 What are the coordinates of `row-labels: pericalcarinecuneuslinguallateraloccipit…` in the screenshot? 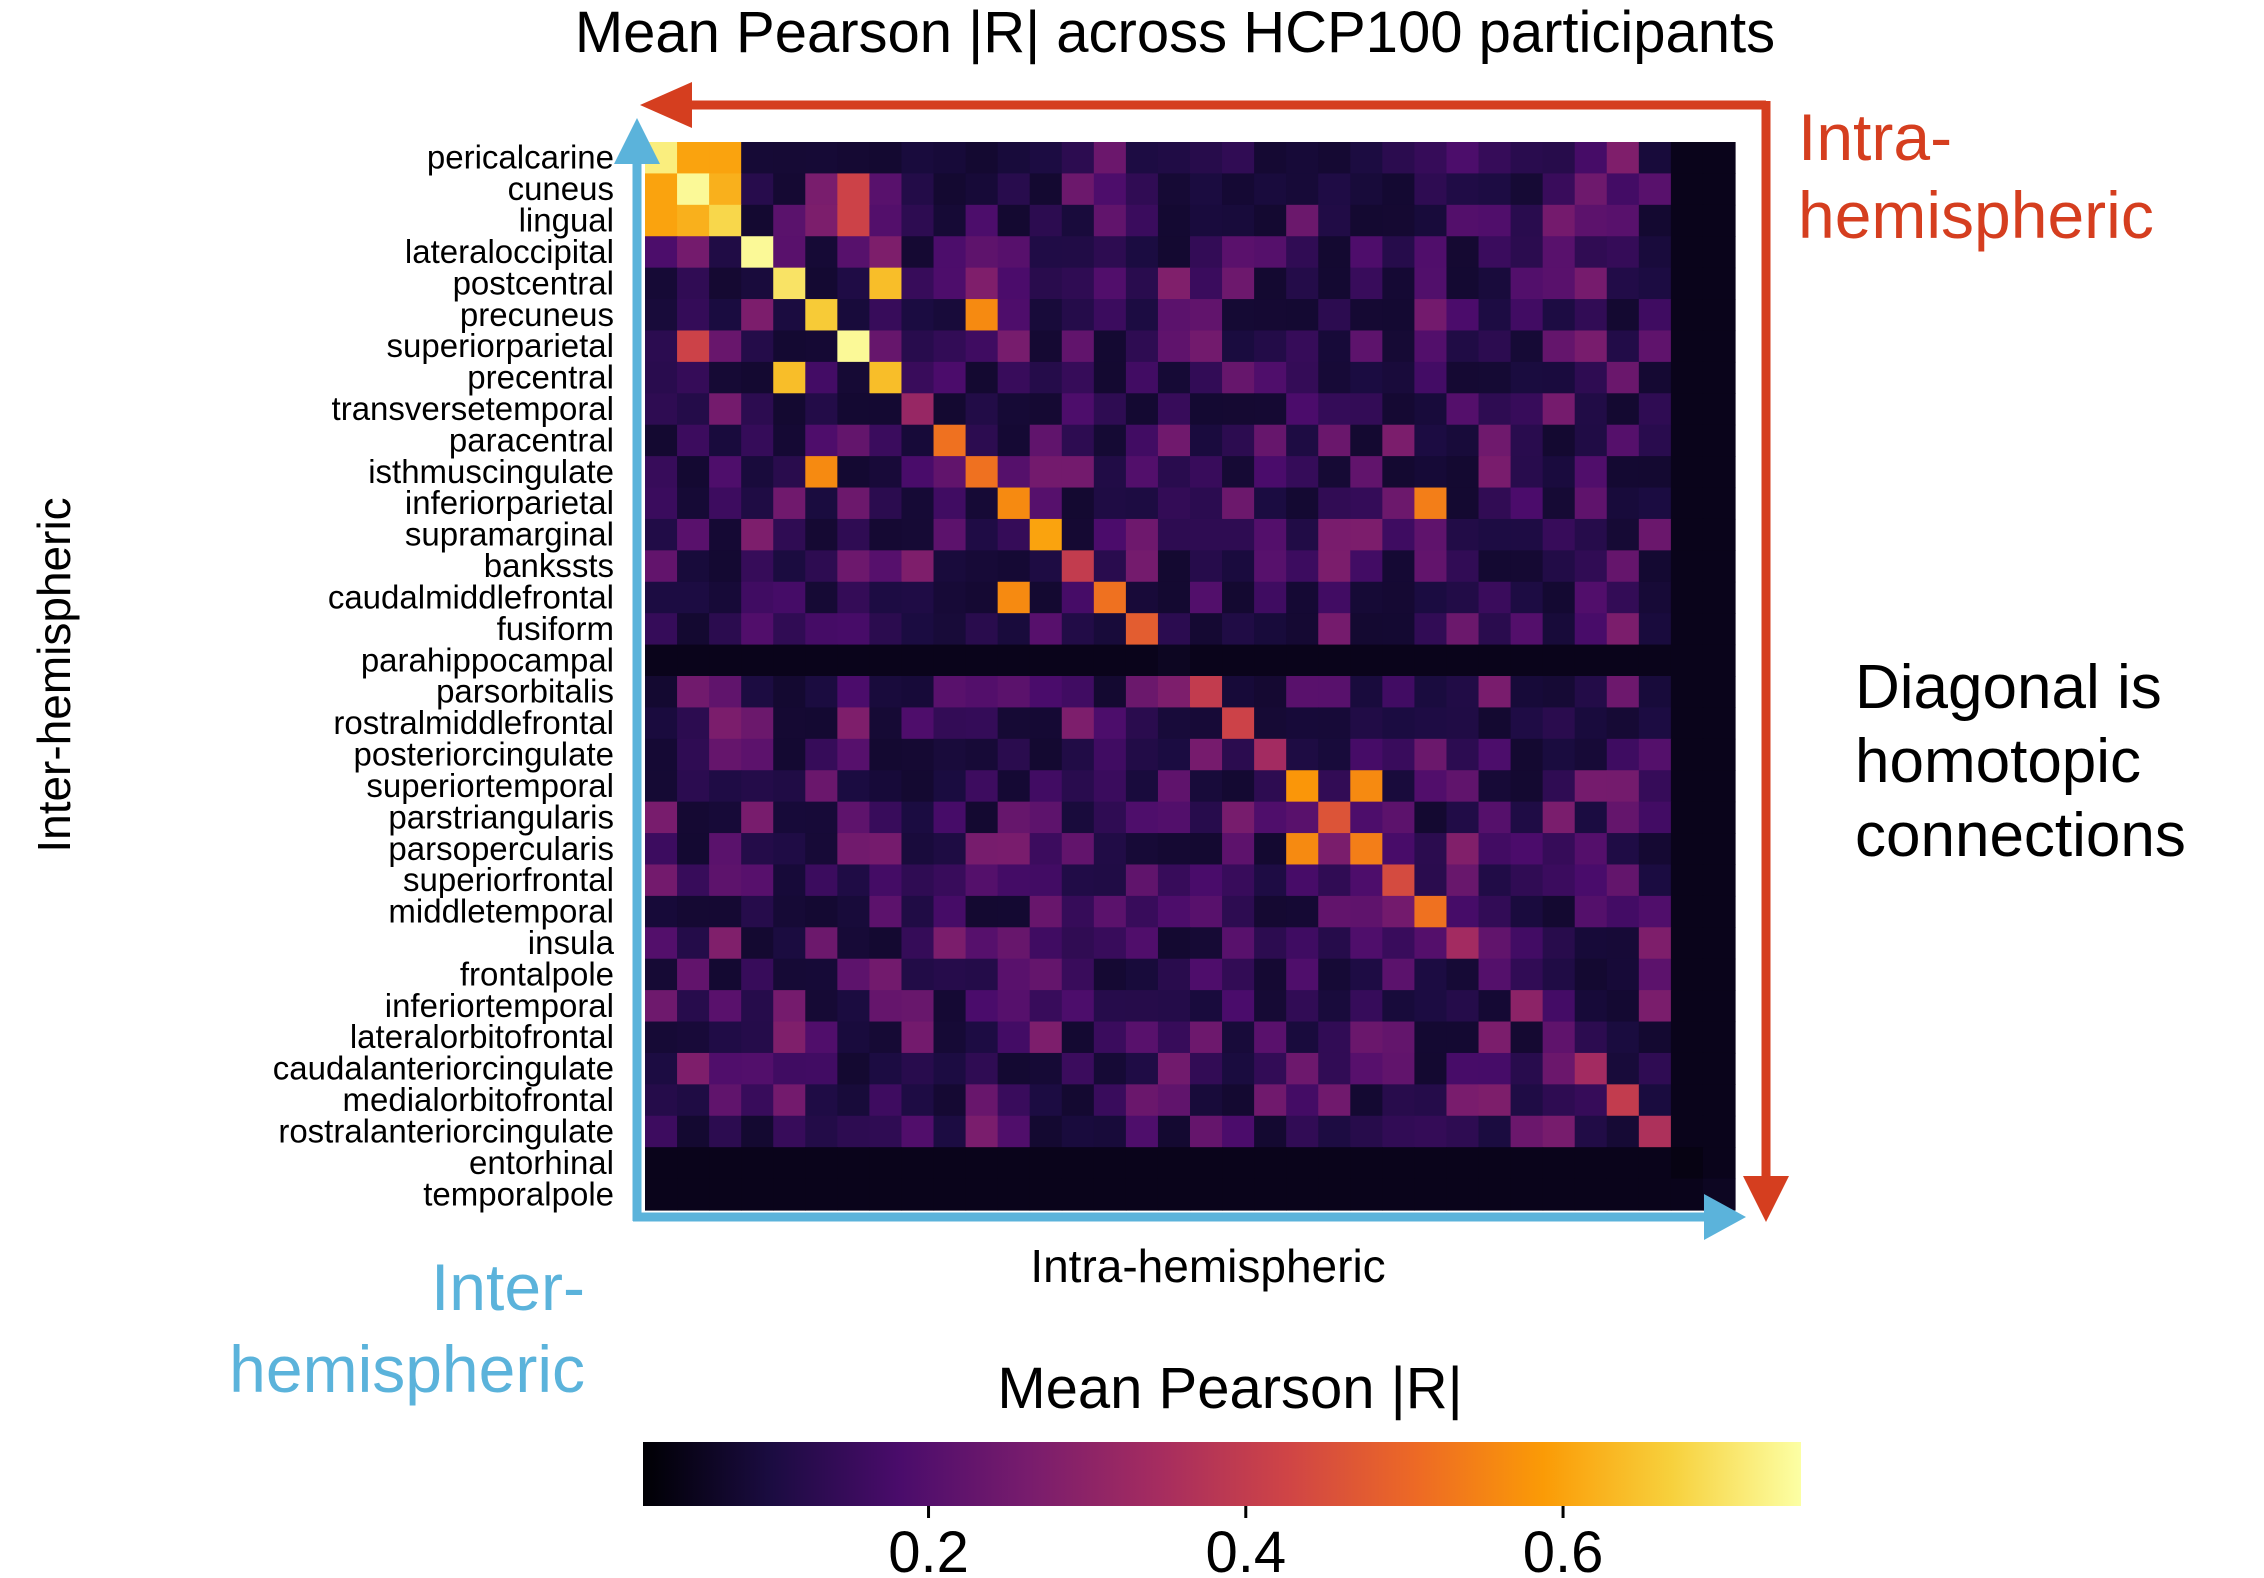 It's located at (444, 676).